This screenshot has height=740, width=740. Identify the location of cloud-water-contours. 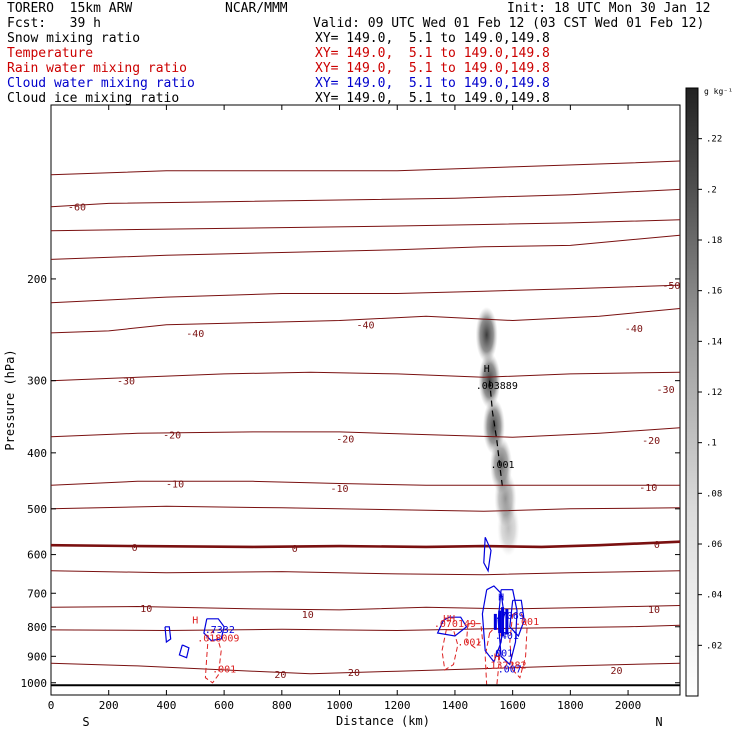
(344, 601).